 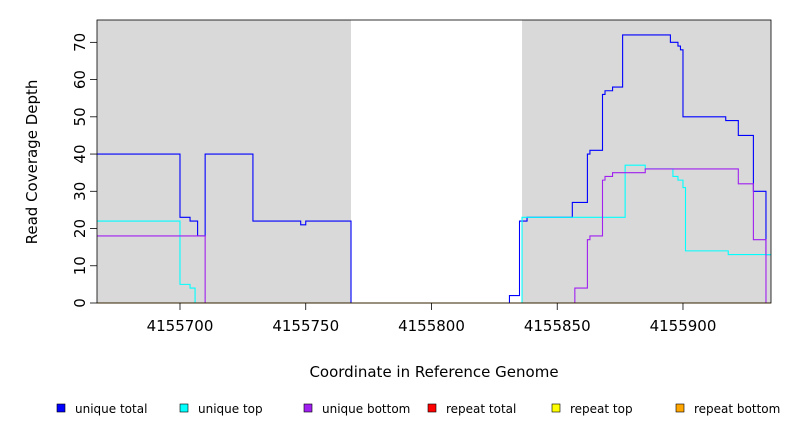 I want to click on y-tick-label-70: 70, so click(x=80, y=42).